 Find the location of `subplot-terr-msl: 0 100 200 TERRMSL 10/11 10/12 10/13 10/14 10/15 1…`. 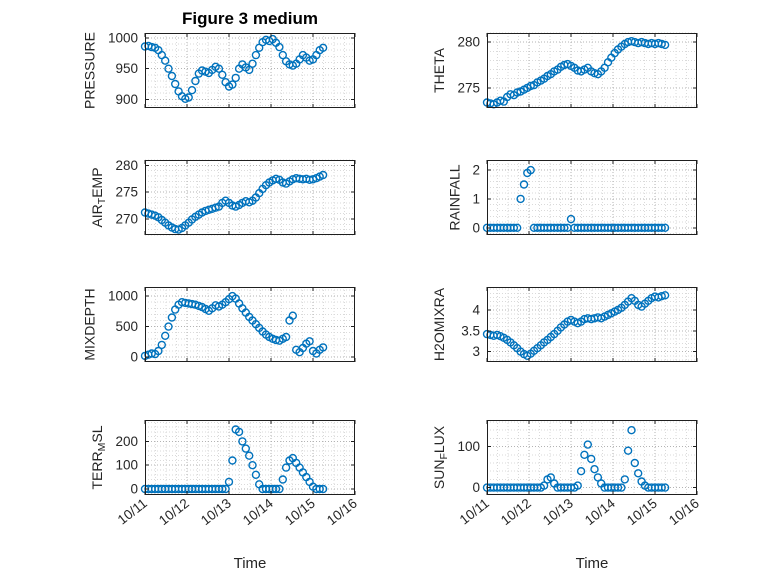

subplot-terr-msl: 0 100 200 TERRMSL 10/11 10/12 10/13 10/14 10/15 1… is located at coordinates (224, 474).